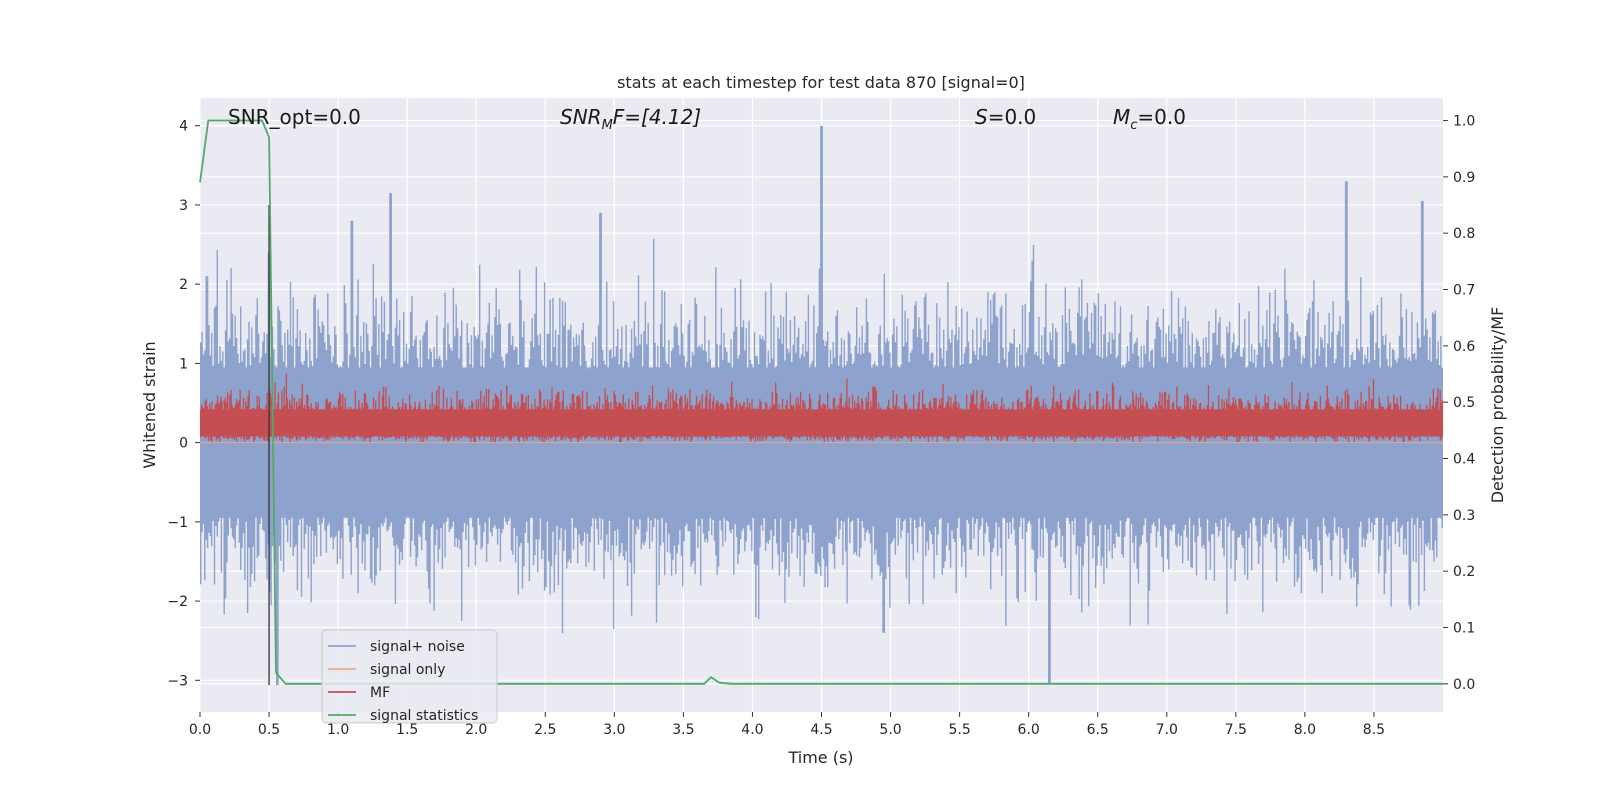  I want to click on y2-tick-label: 0.8, so click(1464, 234).